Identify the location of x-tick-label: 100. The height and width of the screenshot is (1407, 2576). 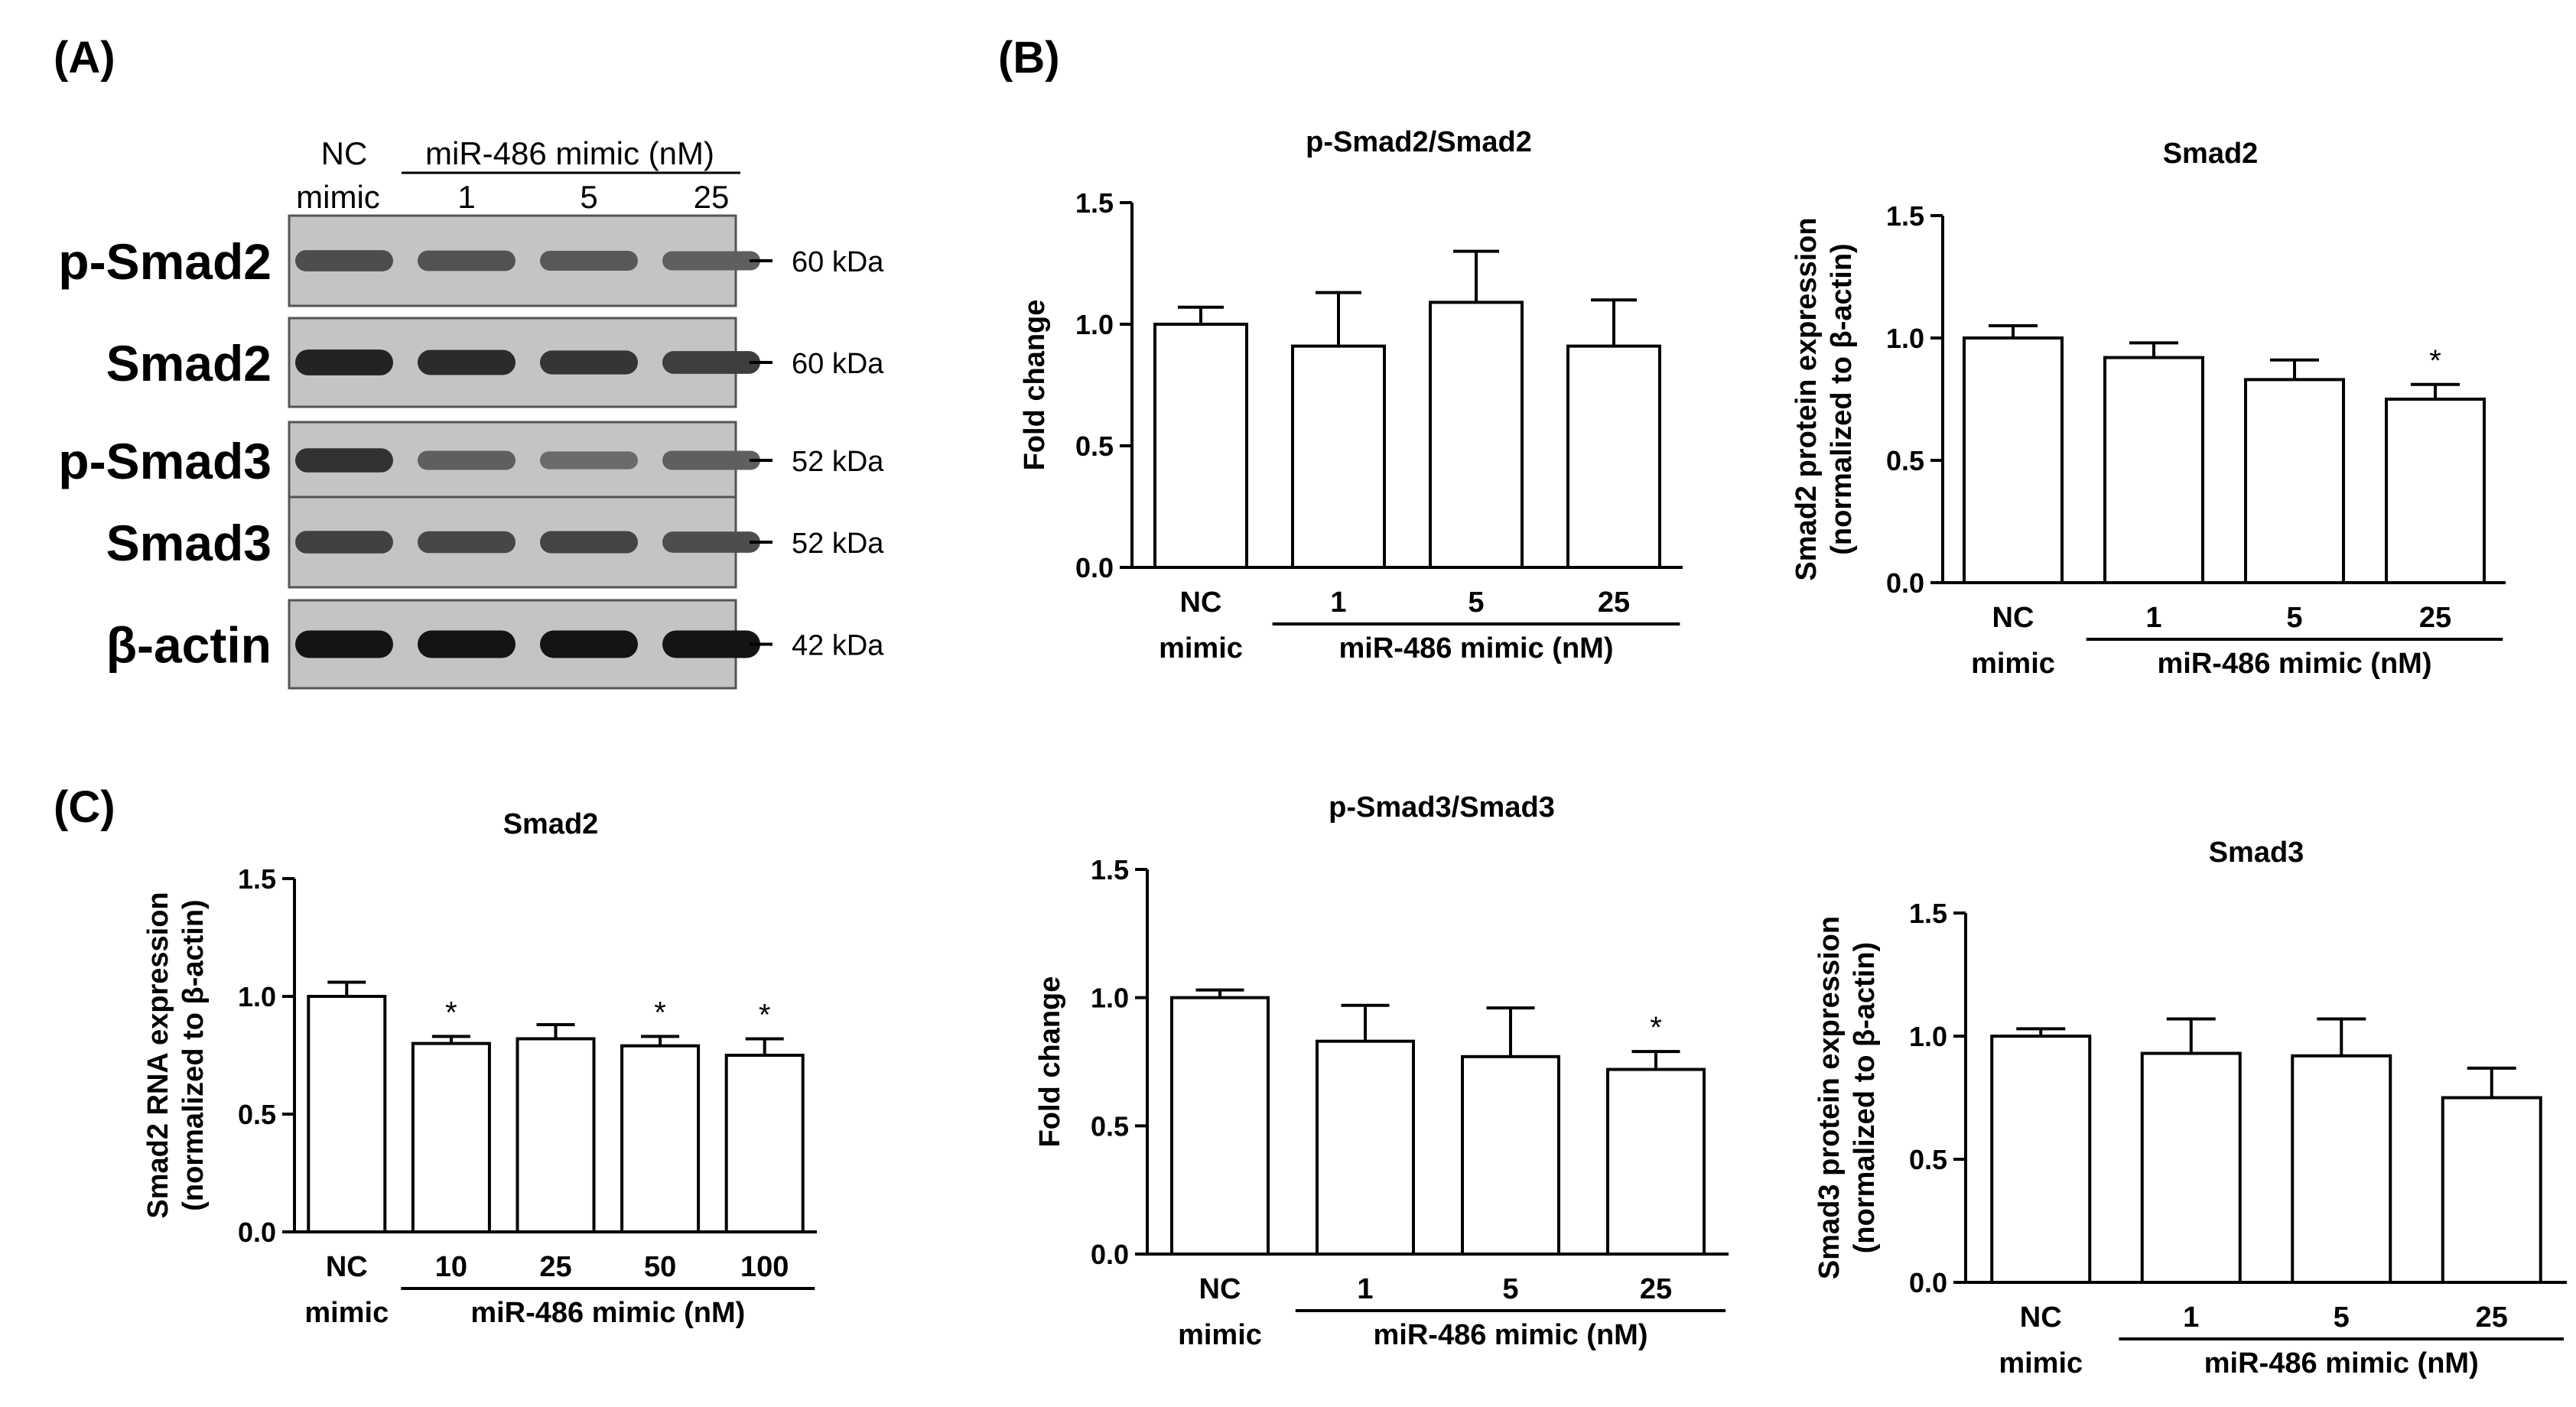
(764, 1267).